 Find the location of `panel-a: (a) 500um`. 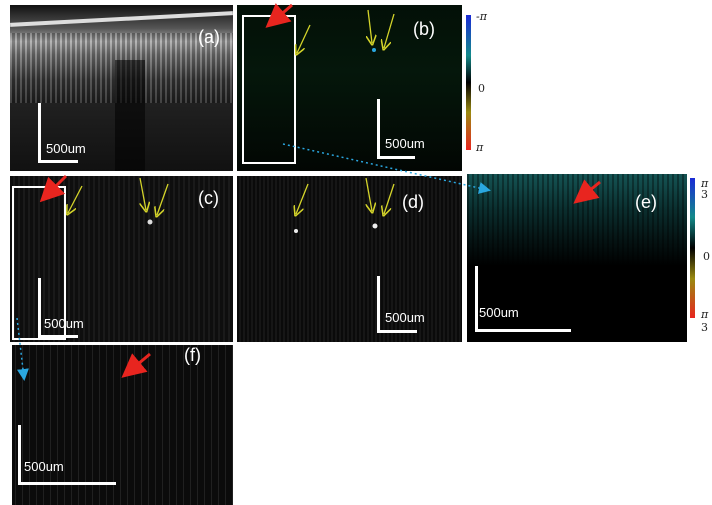

panel-a: (a) 500um is located at coordinates (121, 88).